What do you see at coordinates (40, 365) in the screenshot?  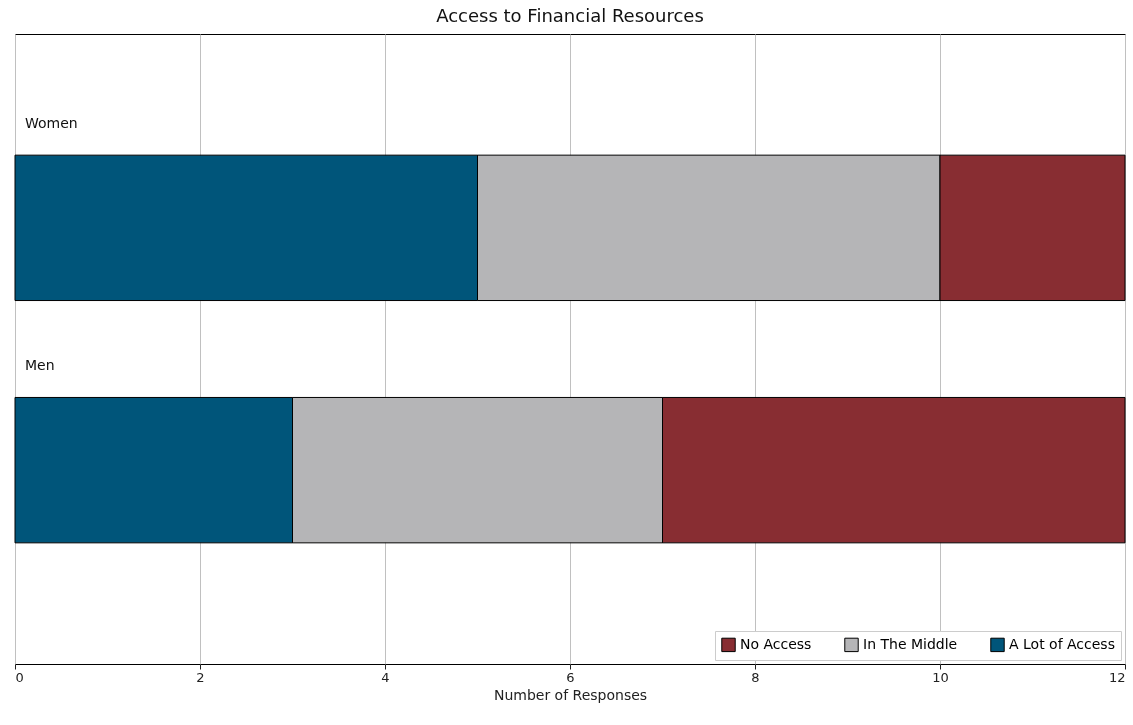 I see `y-tick-label: Men` at bounding box center [40, 365].